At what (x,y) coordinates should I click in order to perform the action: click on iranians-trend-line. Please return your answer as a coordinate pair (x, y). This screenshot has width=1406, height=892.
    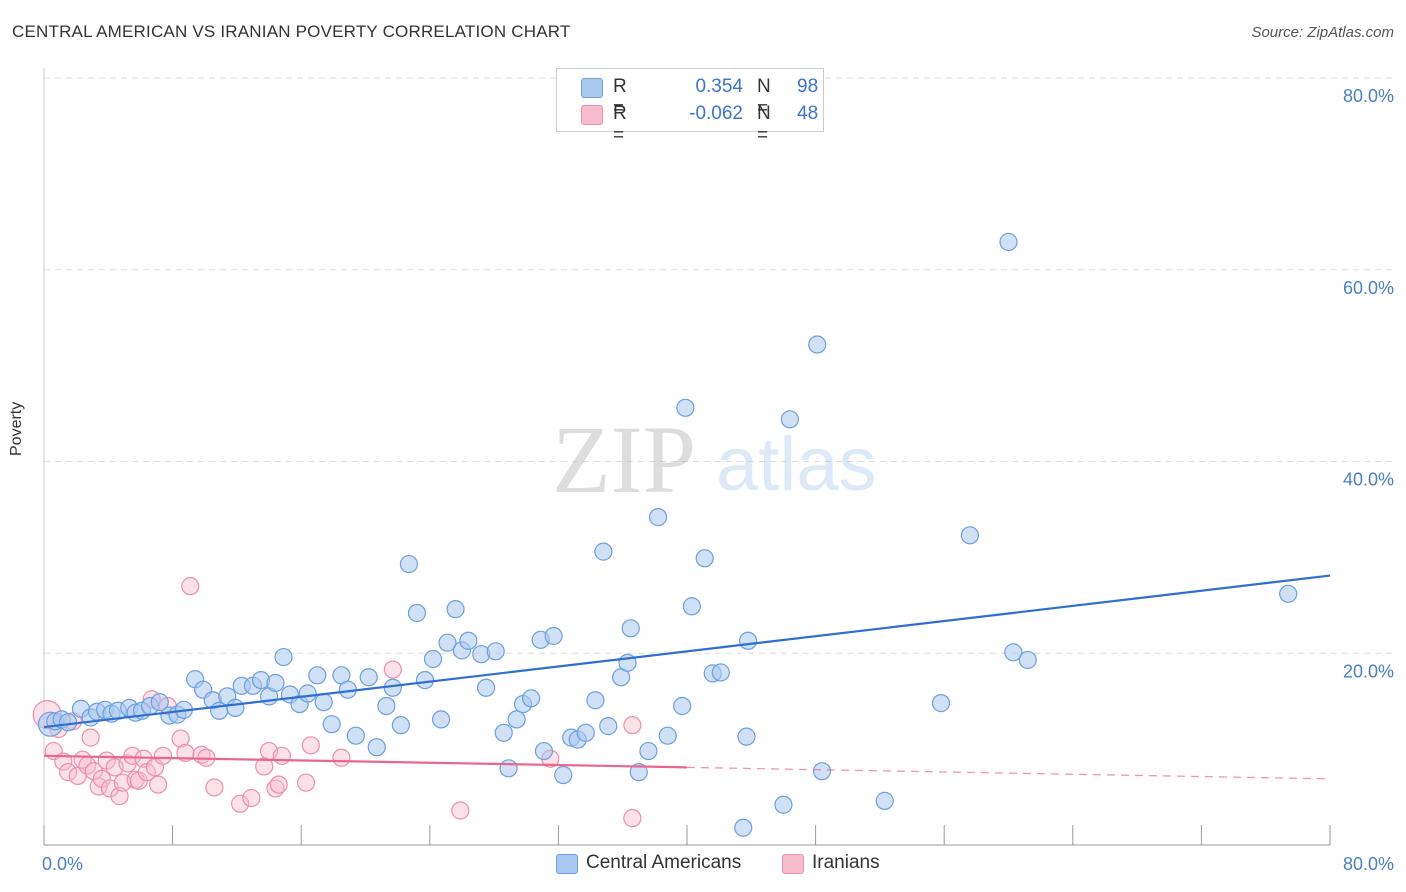
    Looking at the image, I should click on (365, 761).